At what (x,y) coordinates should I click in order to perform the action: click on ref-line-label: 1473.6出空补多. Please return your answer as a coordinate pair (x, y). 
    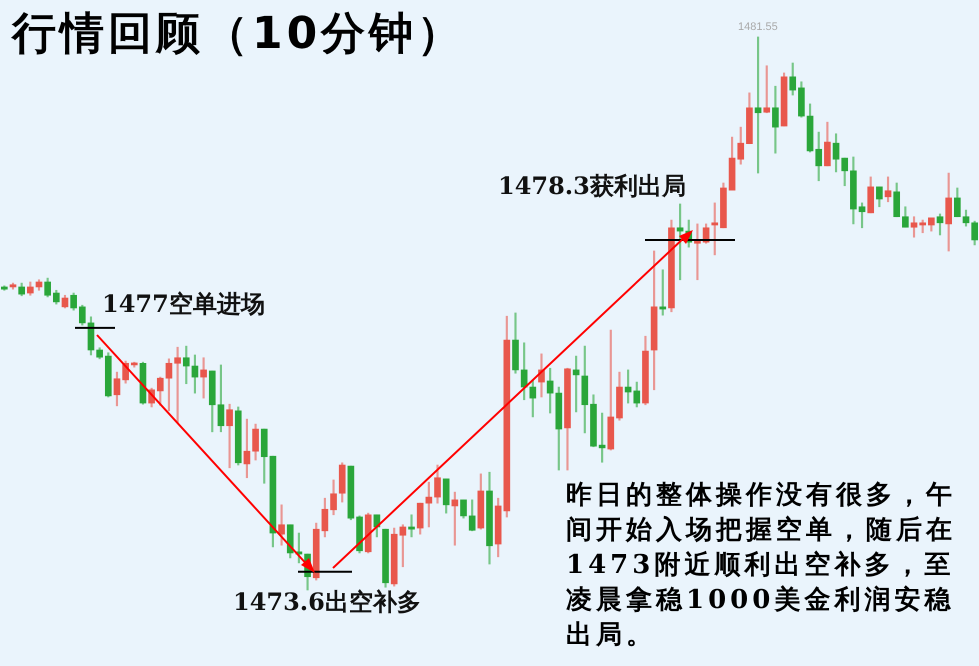
    Looking at the image, I should click on (327, 602).